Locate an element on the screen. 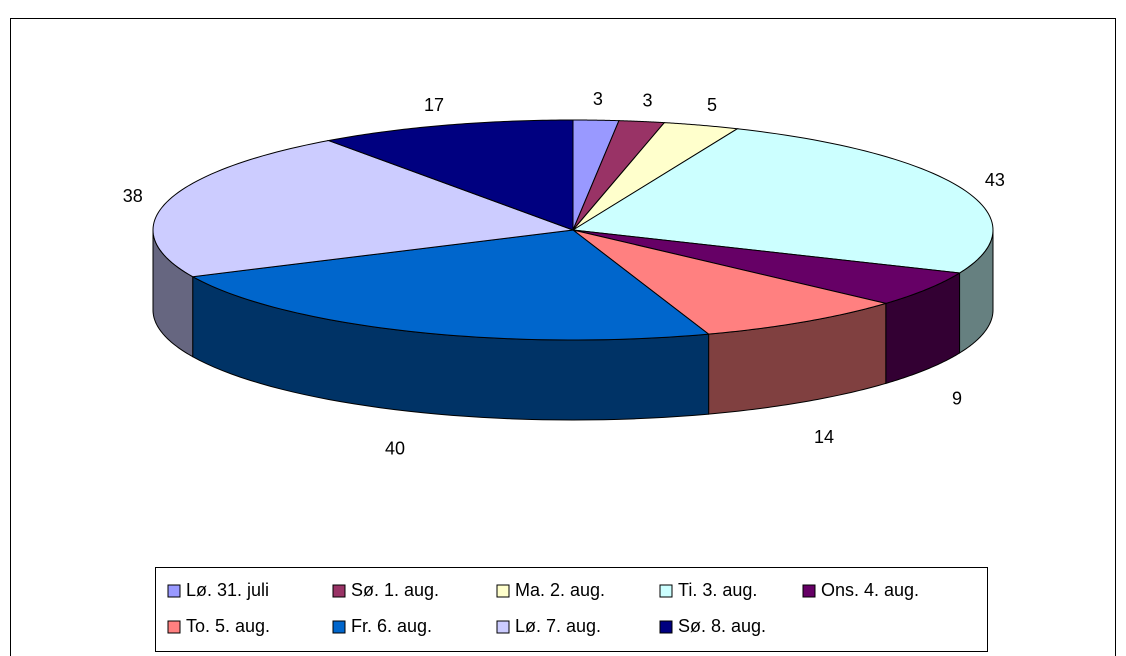 The image size is (1126, 656). legend-label: Fr. 6. aug. is located at coordinates (391, 626).